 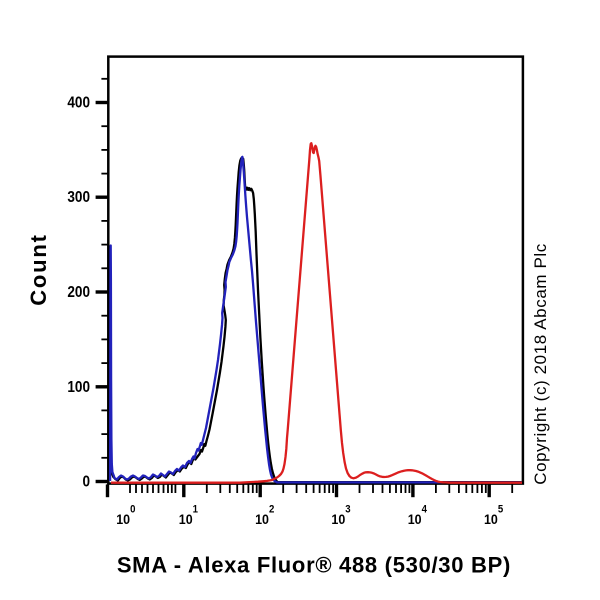 What do you see at coordinates (540, 364) in the screenshot?
I see `svg-text: Copyright (c) 2018 Abcam Plc` at bounding box center [540, 364].